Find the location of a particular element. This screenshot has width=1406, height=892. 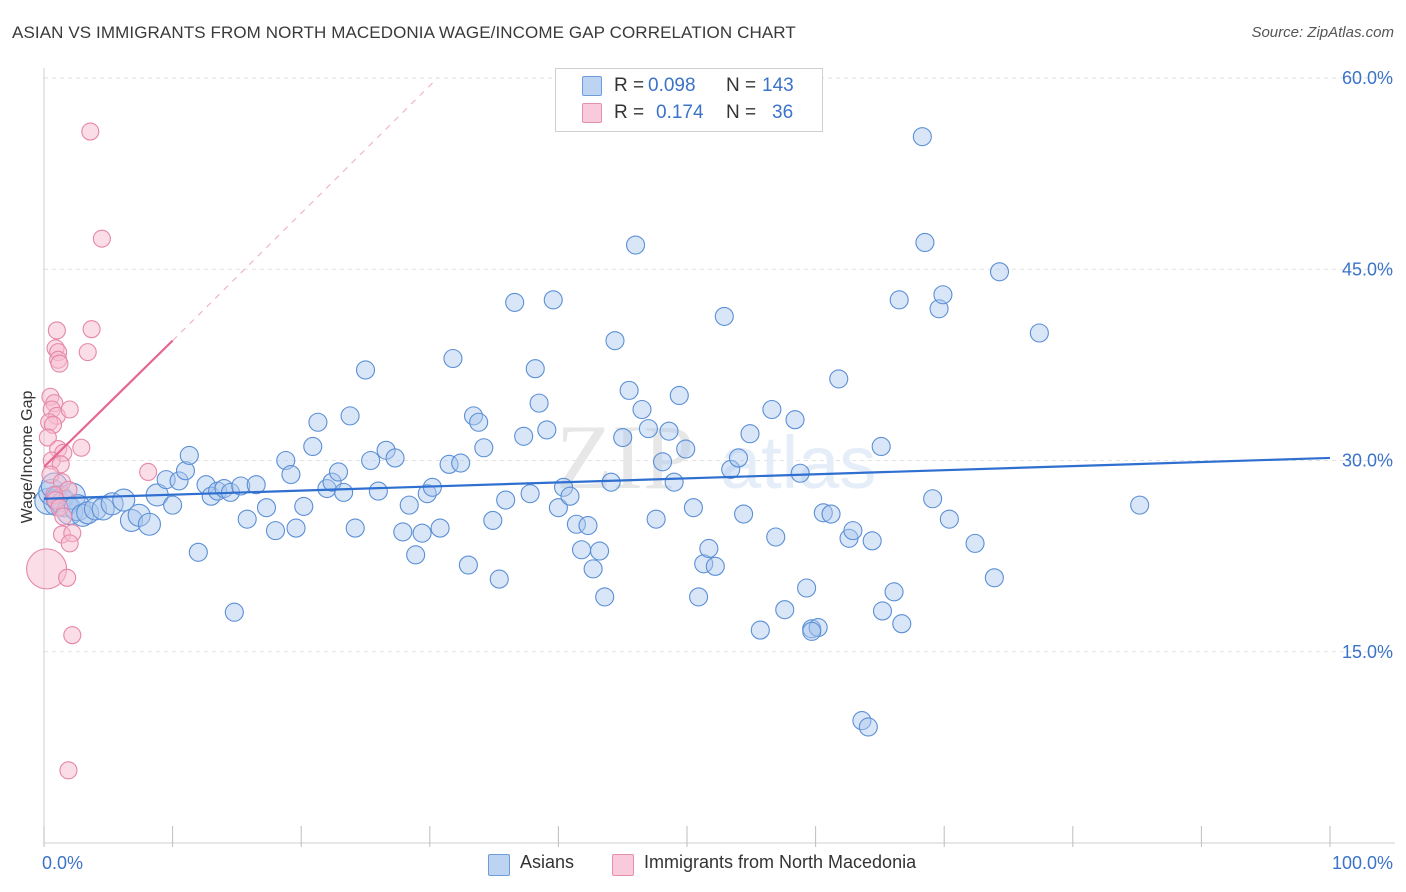

y-tick-label: 30.0% is located at coordinates (1367, 461).